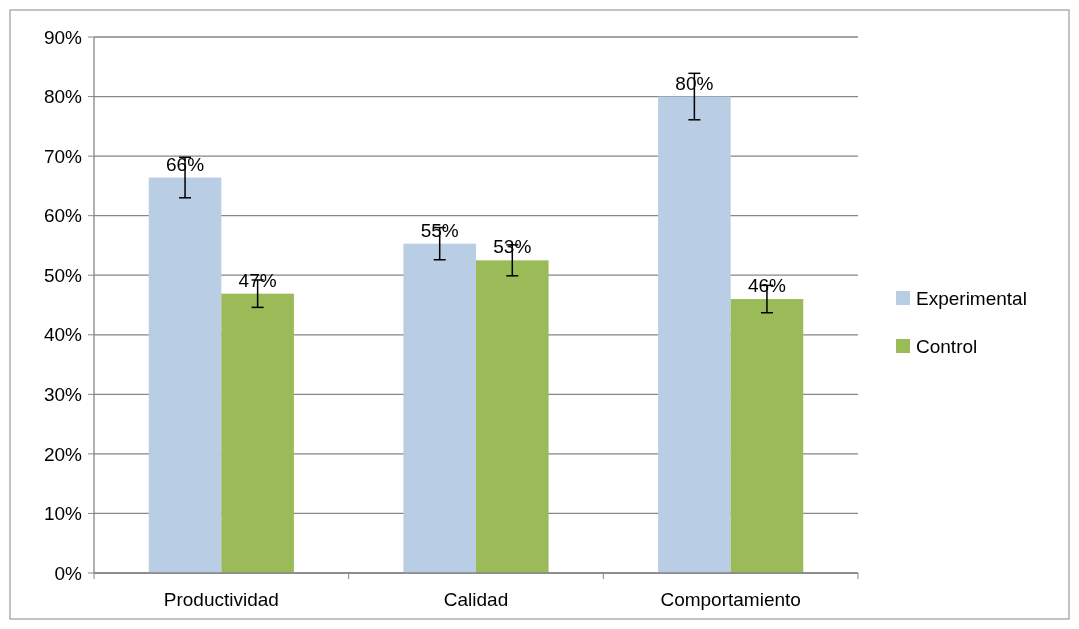 The image size is (1079, 629). What do you see at coordinates (68, 573) in the screenshot?
I see `y-tick-label: 0%` at bounding box center [68, 573].